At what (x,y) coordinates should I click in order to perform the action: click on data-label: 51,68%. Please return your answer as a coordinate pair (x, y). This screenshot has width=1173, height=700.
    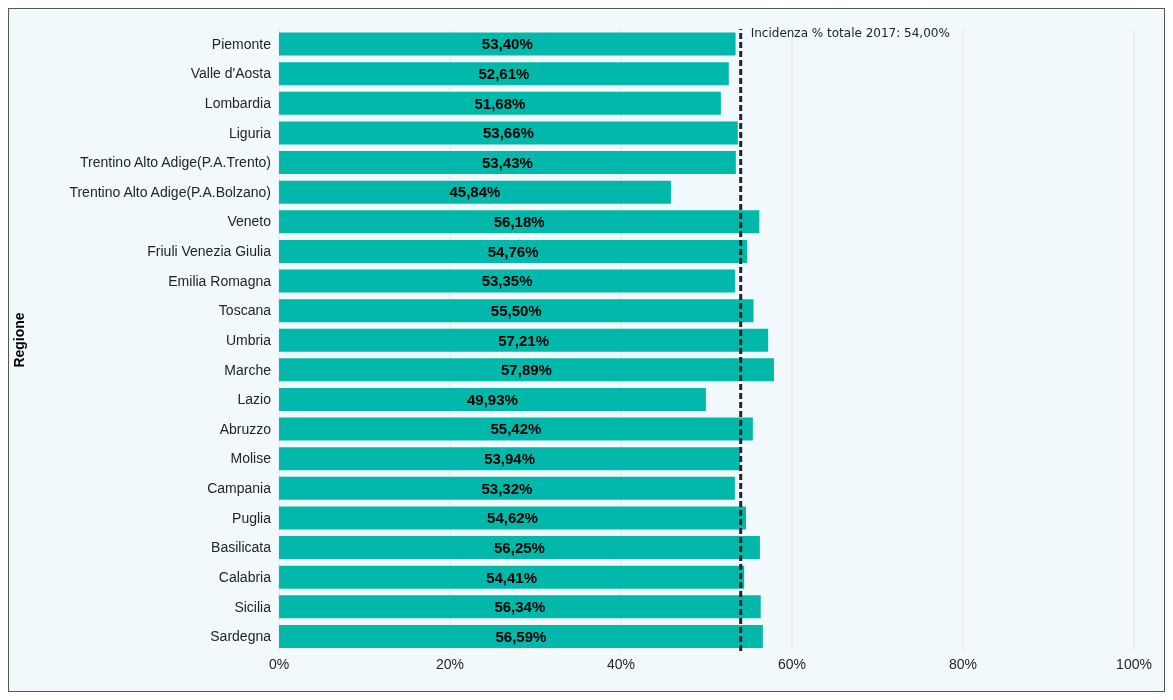
    Looking at the image, I should click on (500, 103).